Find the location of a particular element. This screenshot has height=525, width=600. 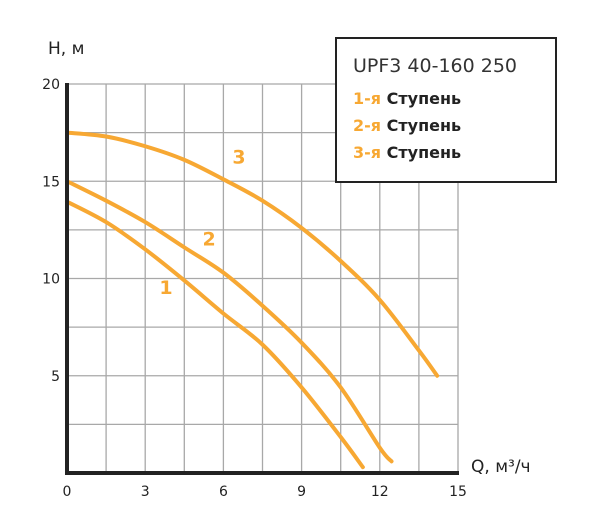

x-tick-label: 6 is located at coordinates (223, 492).